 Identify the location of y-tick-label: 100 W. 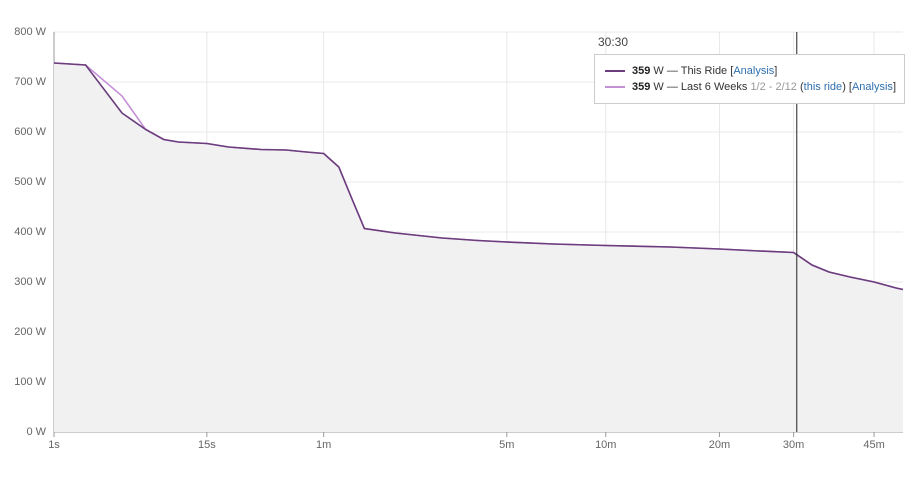
(30, 382).